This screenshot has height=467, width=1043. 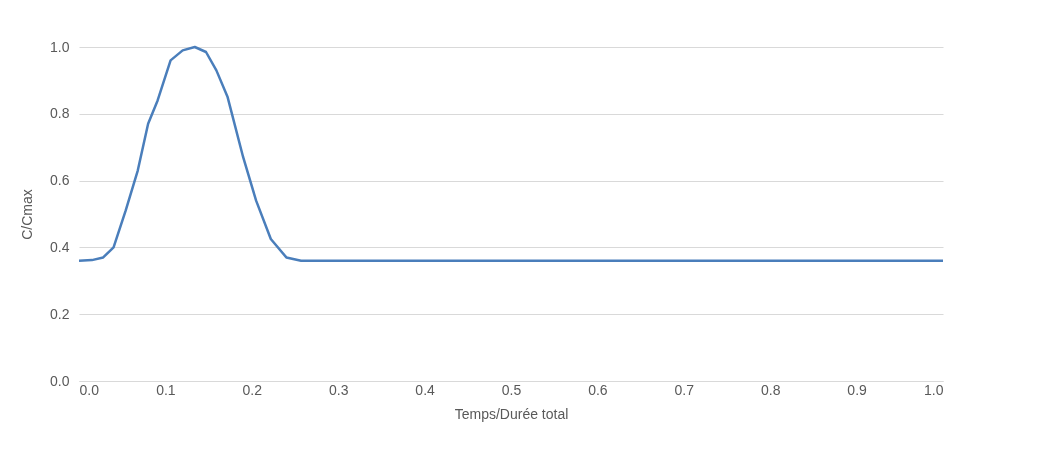 I want to click on y-tick-label: 1.0, so click(x=60, y=46).